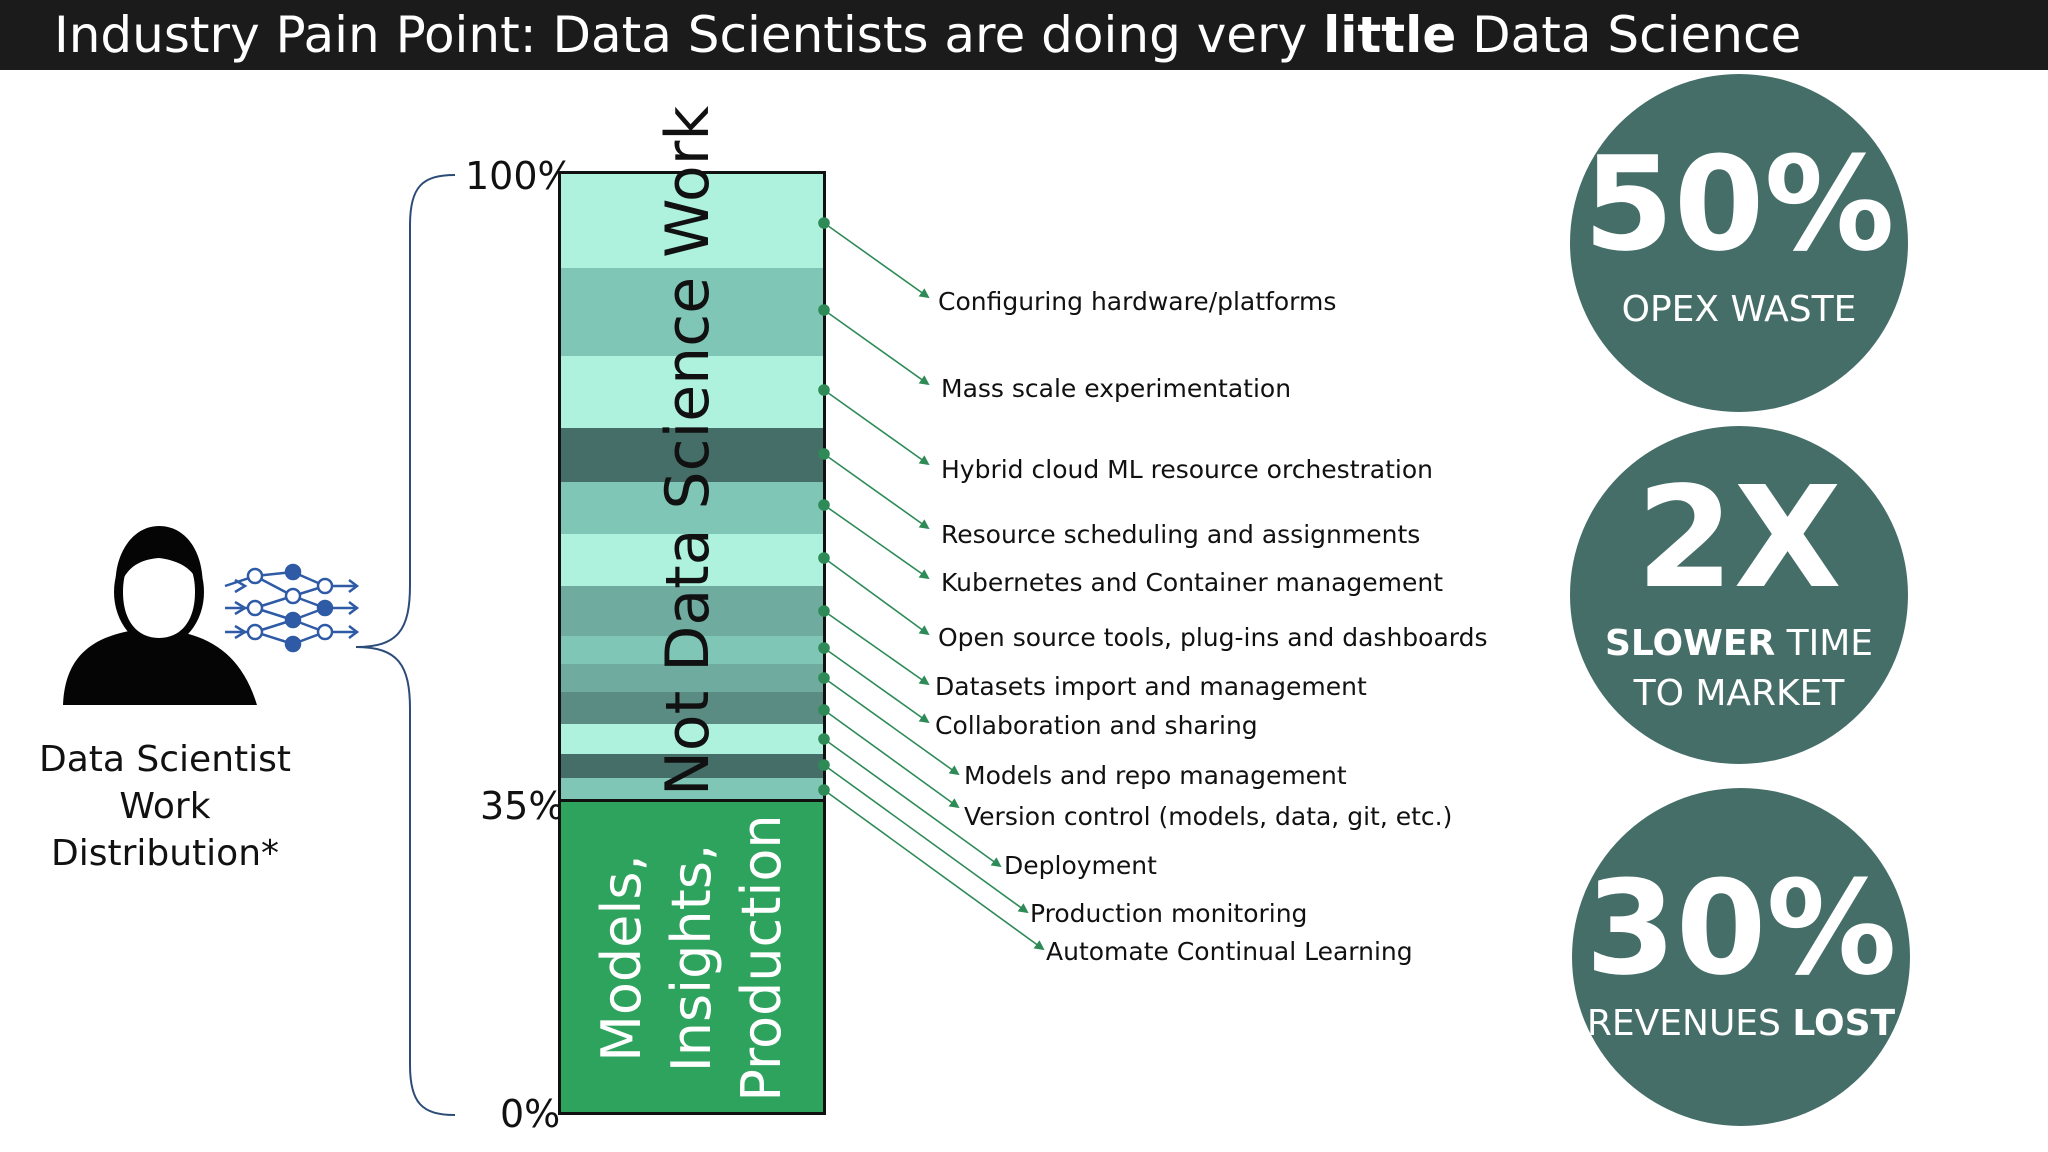  Describe the element at coordinates (1824, 643) in the screenshot. I see `stat-caption-rest: TIME` at that location.